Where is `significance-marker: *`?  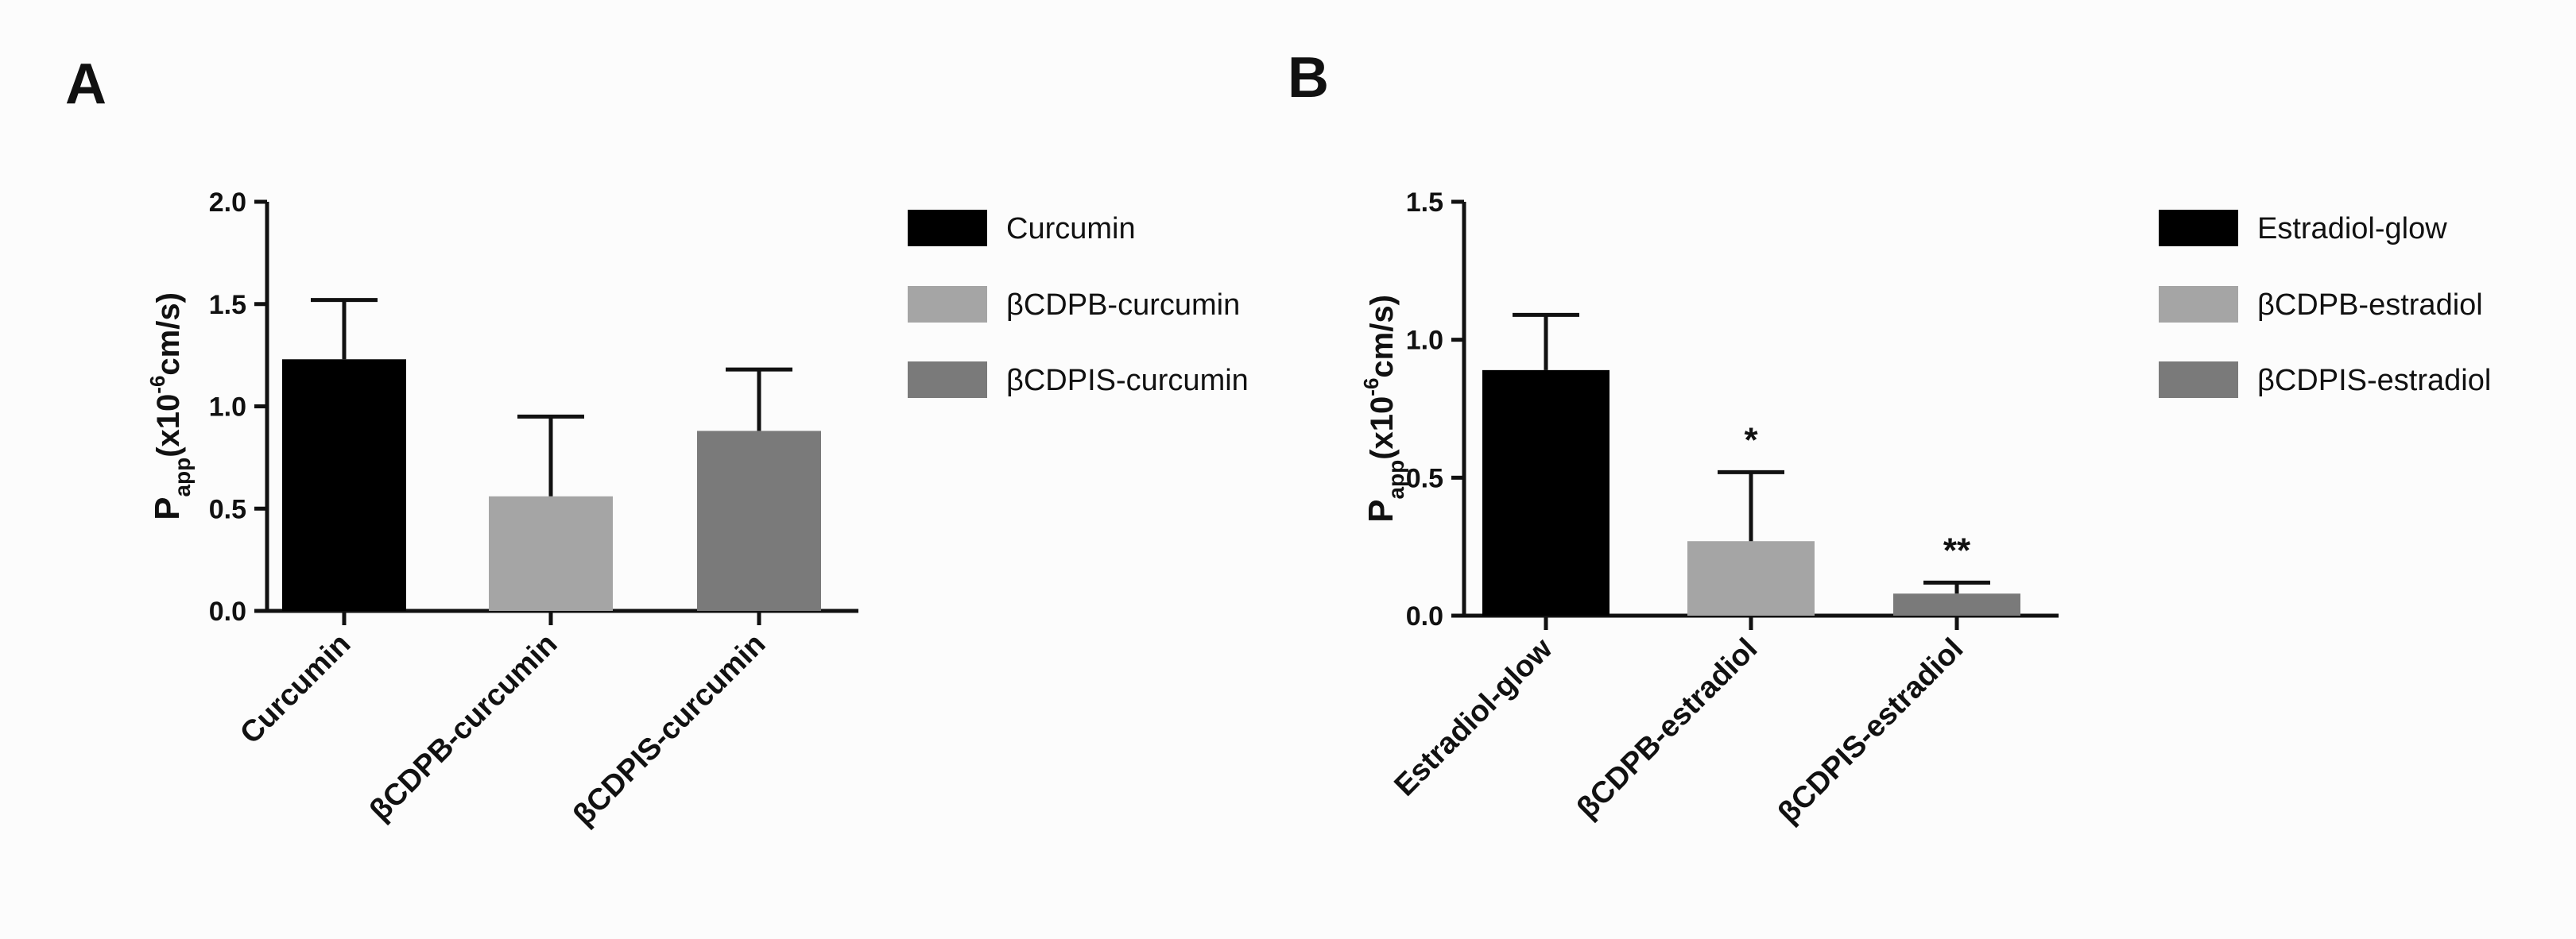 significance-marker: * is located at coordinates (1751, 439).